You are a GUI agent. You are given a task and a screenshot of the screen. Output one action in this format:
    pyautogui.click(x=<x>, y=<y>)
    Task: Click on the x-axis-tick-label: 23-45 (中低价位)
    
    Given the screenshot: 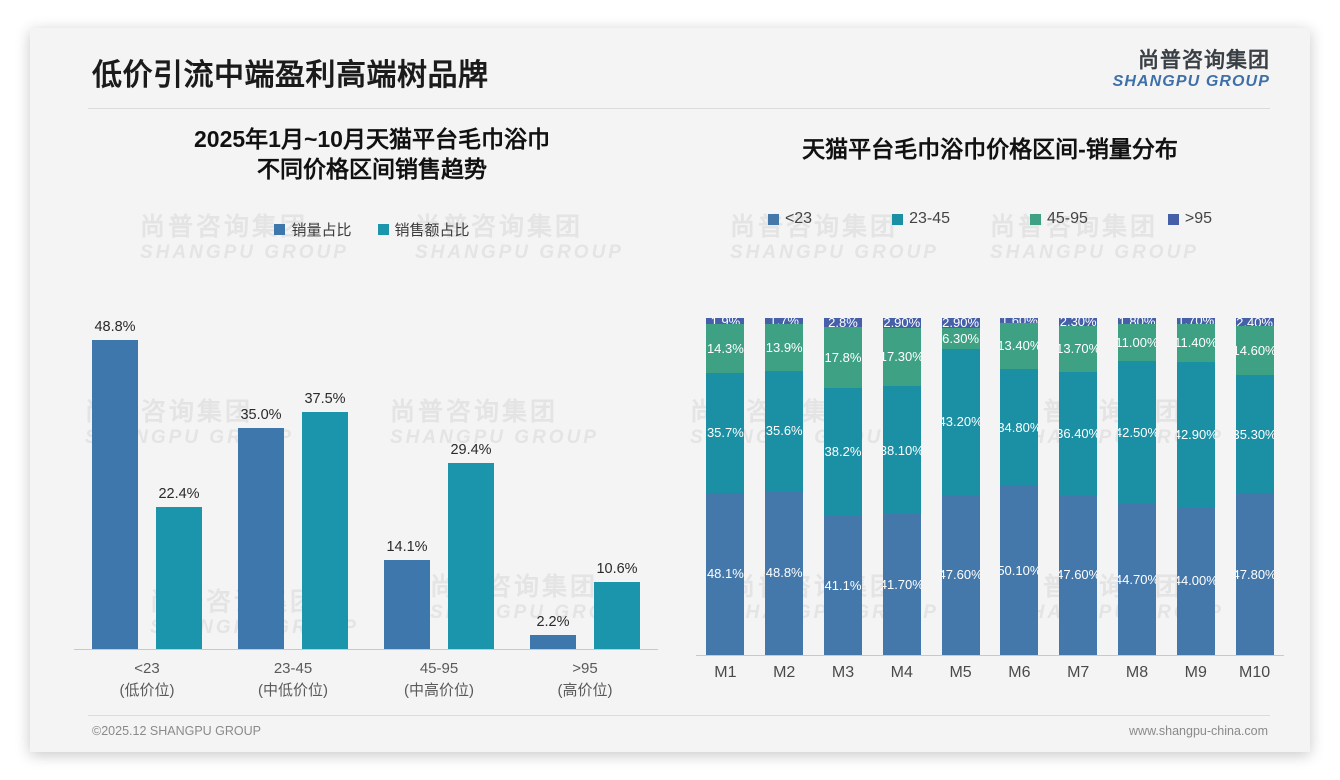 What is the action you would take?
    pyautogui.click(x=293, y=680)
    